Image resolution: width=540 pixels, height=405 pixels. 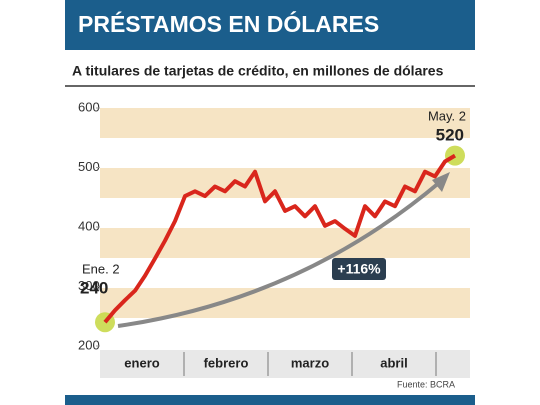 What do you see at coordinates (101, 268) in the screenshot?
I see `start-date-label: Ene. 2` at bounding box center [101, 268].